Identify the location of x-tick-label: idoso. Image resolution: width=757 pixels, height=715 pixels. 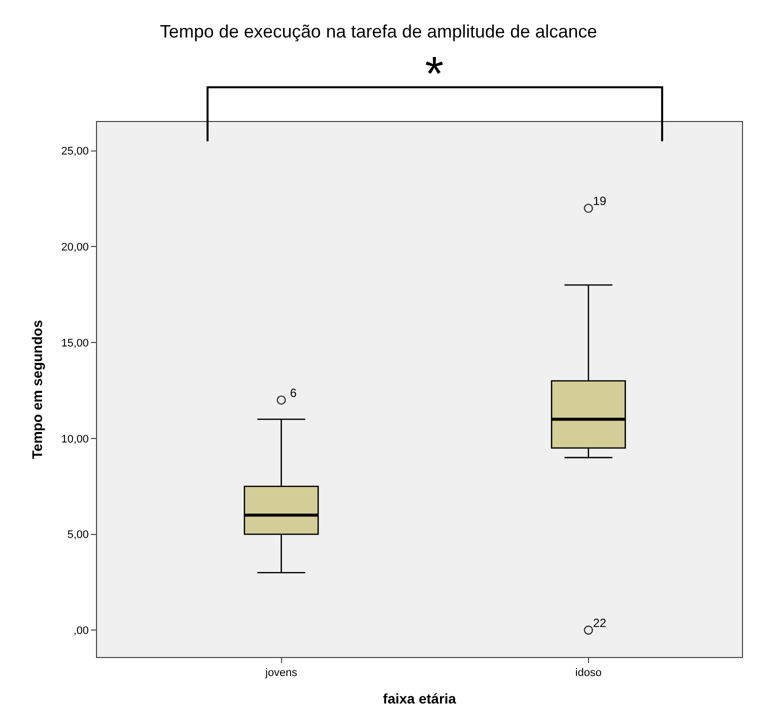
(588, 673).